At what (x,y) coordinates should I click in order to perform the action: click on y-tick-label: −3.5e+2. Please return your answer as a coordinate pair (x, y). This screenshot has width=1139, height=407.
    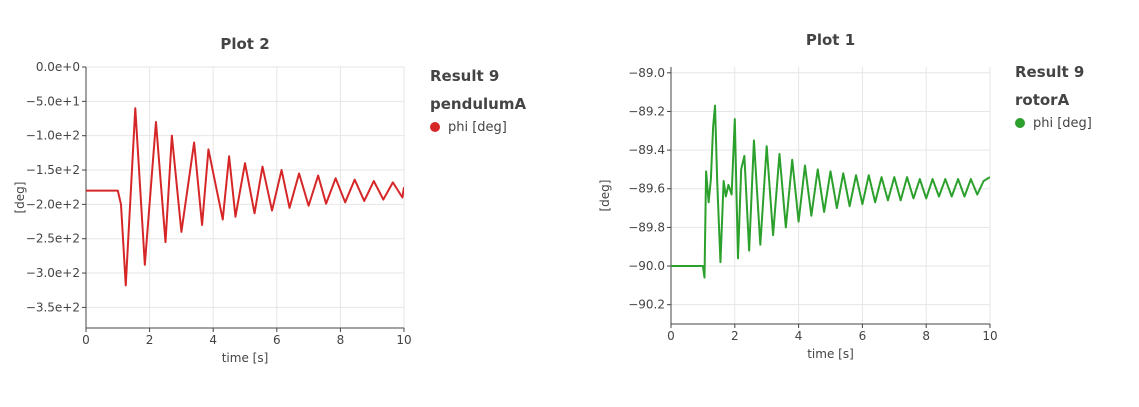
    Looking at the image, I should click on (53, 307).